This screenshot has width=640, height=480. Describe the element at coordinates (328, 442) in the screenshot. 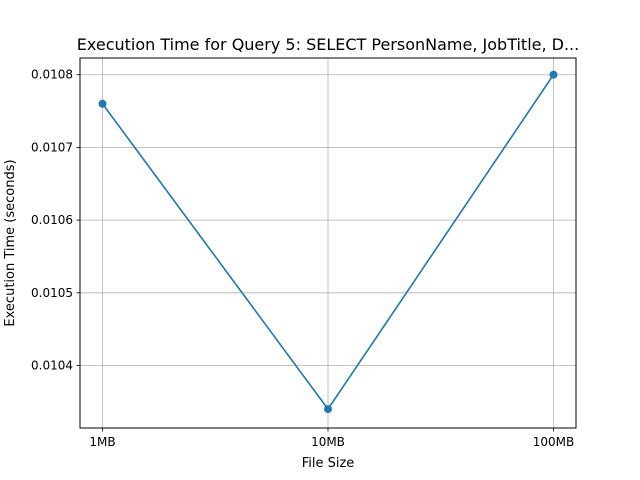

I see `x-tick-label: 10MB` at that location.